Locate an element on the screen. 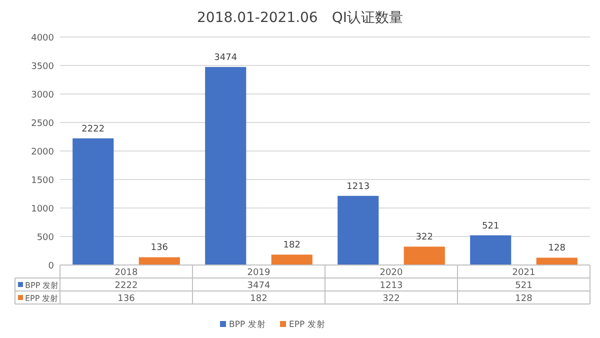  data-label: 322 is located at coordinates (391, 299).